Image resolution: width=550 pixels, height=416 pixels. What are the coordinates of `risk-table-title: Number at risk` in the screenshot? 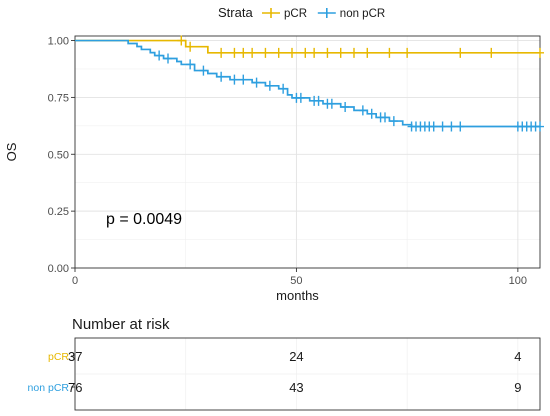 It's located at (121, 324).